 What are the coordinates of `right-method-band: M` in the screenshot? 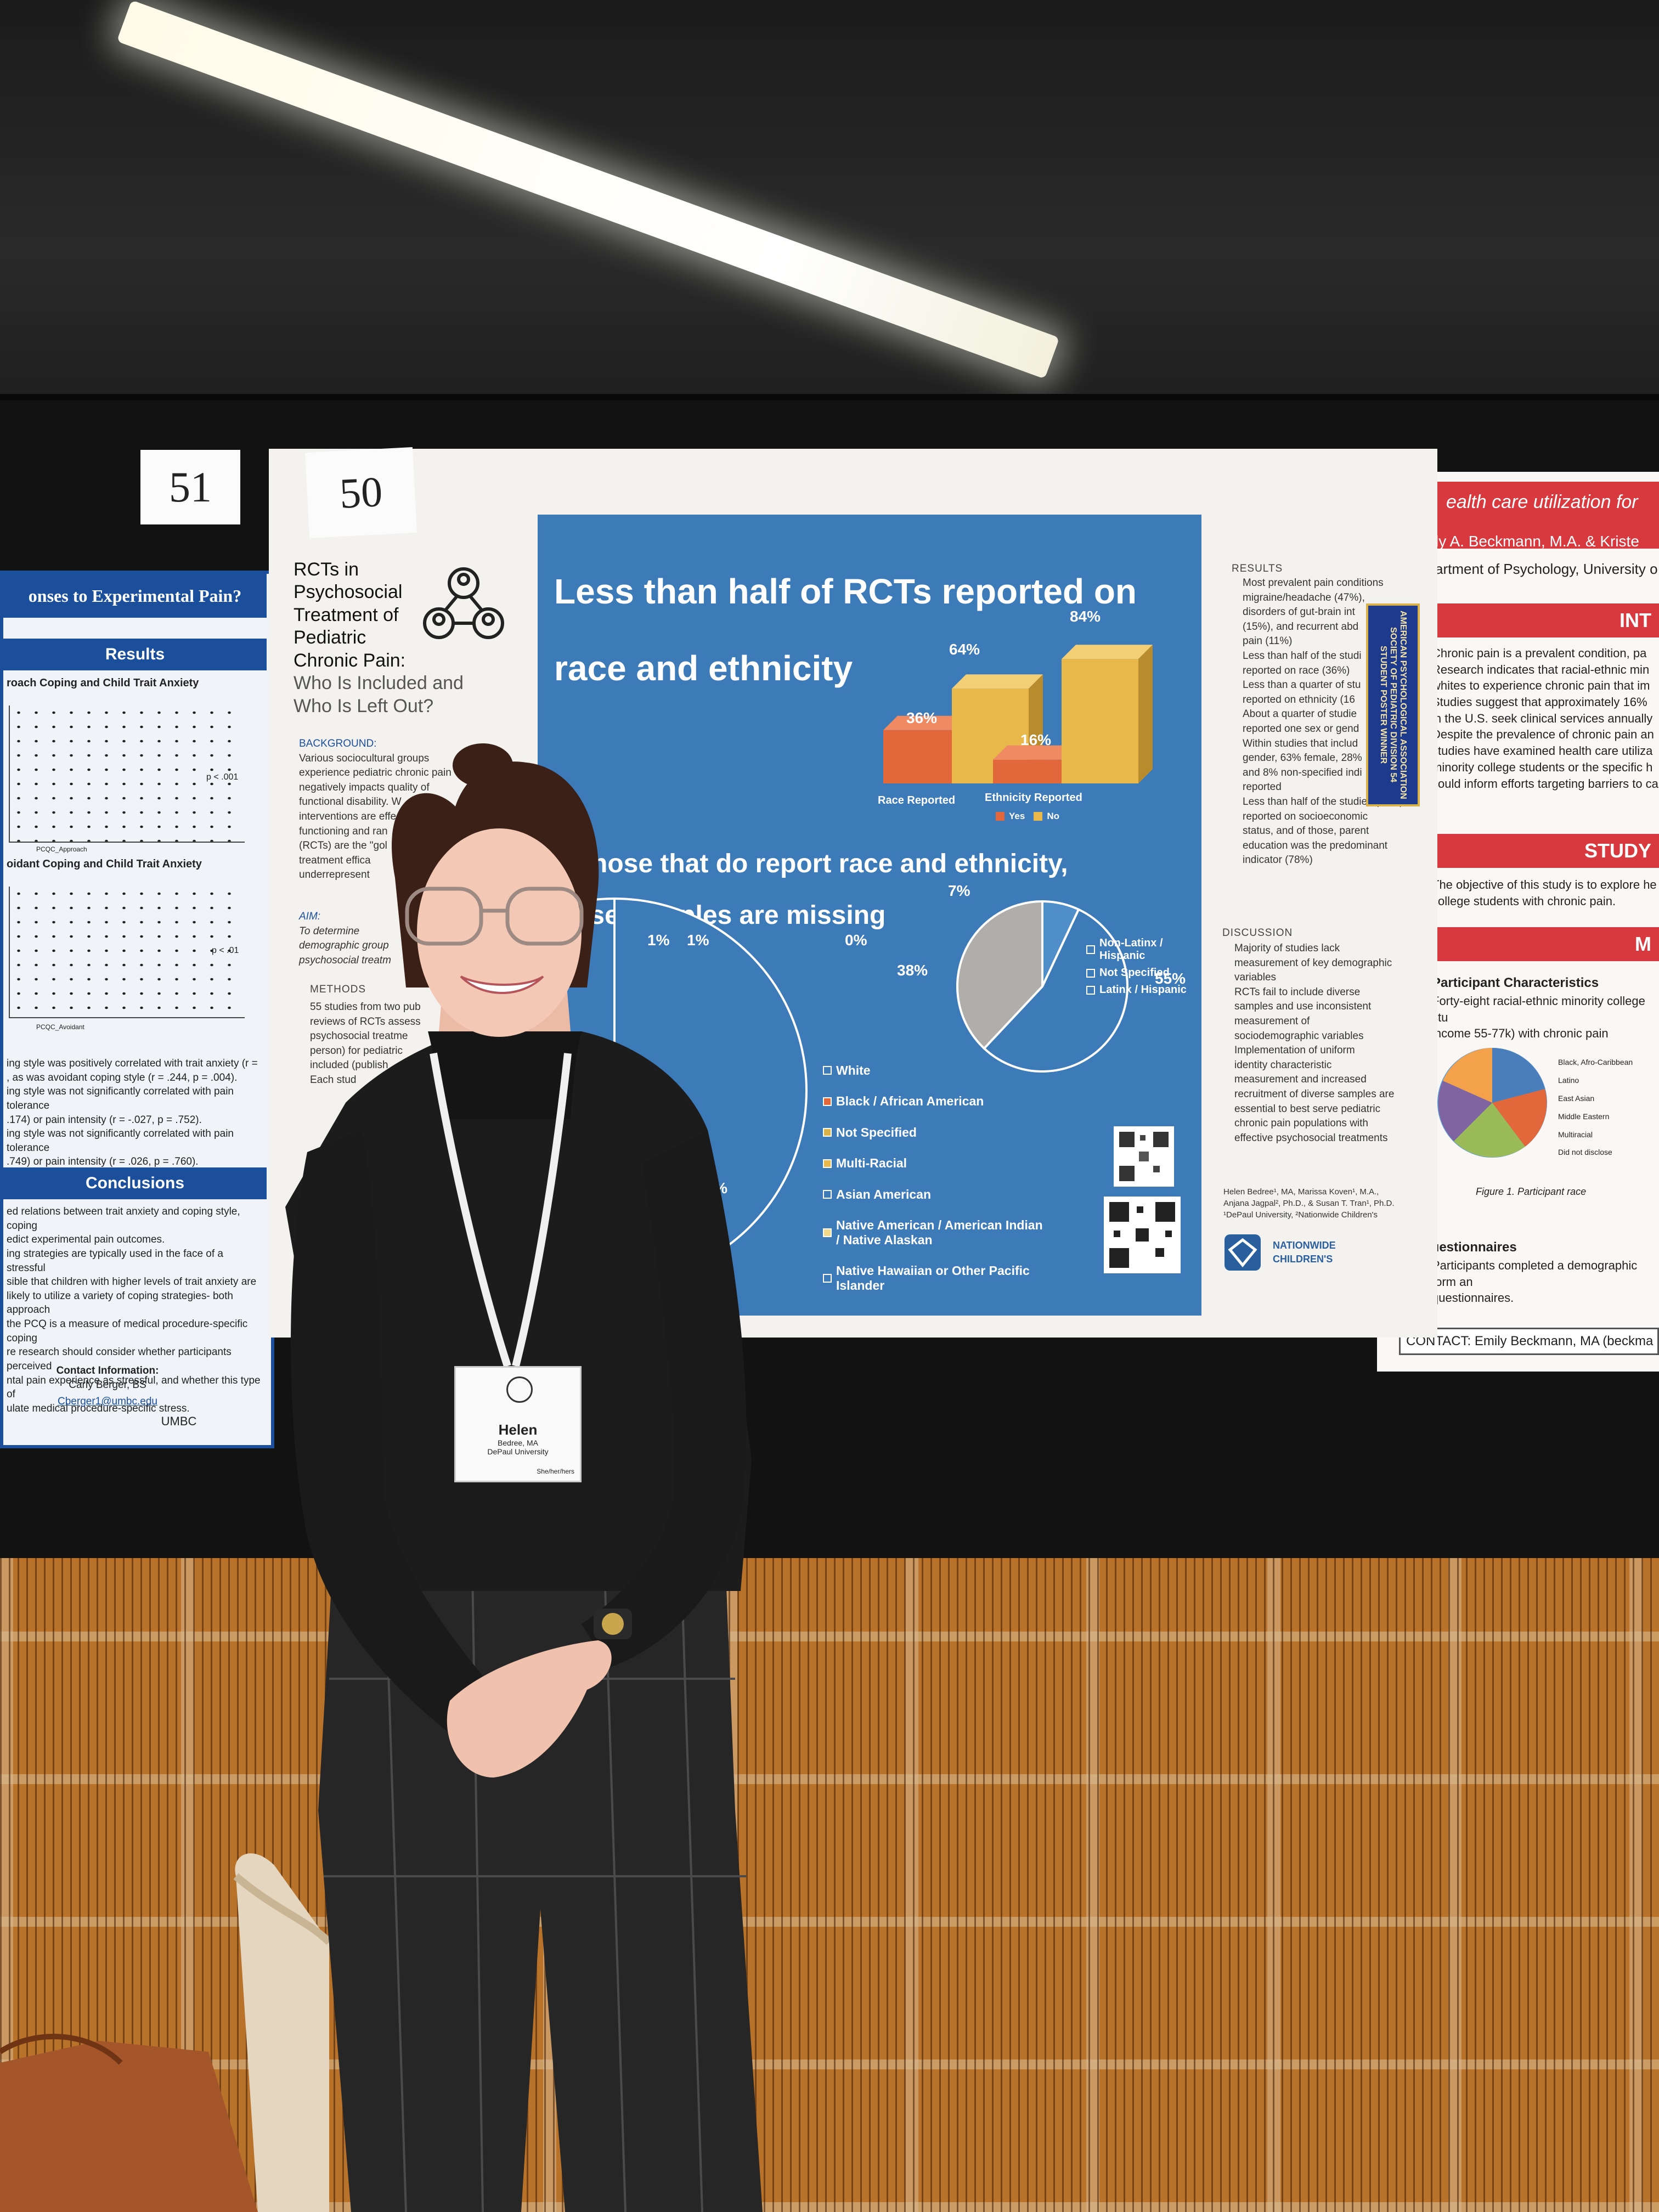 It's located at (1548, 944).